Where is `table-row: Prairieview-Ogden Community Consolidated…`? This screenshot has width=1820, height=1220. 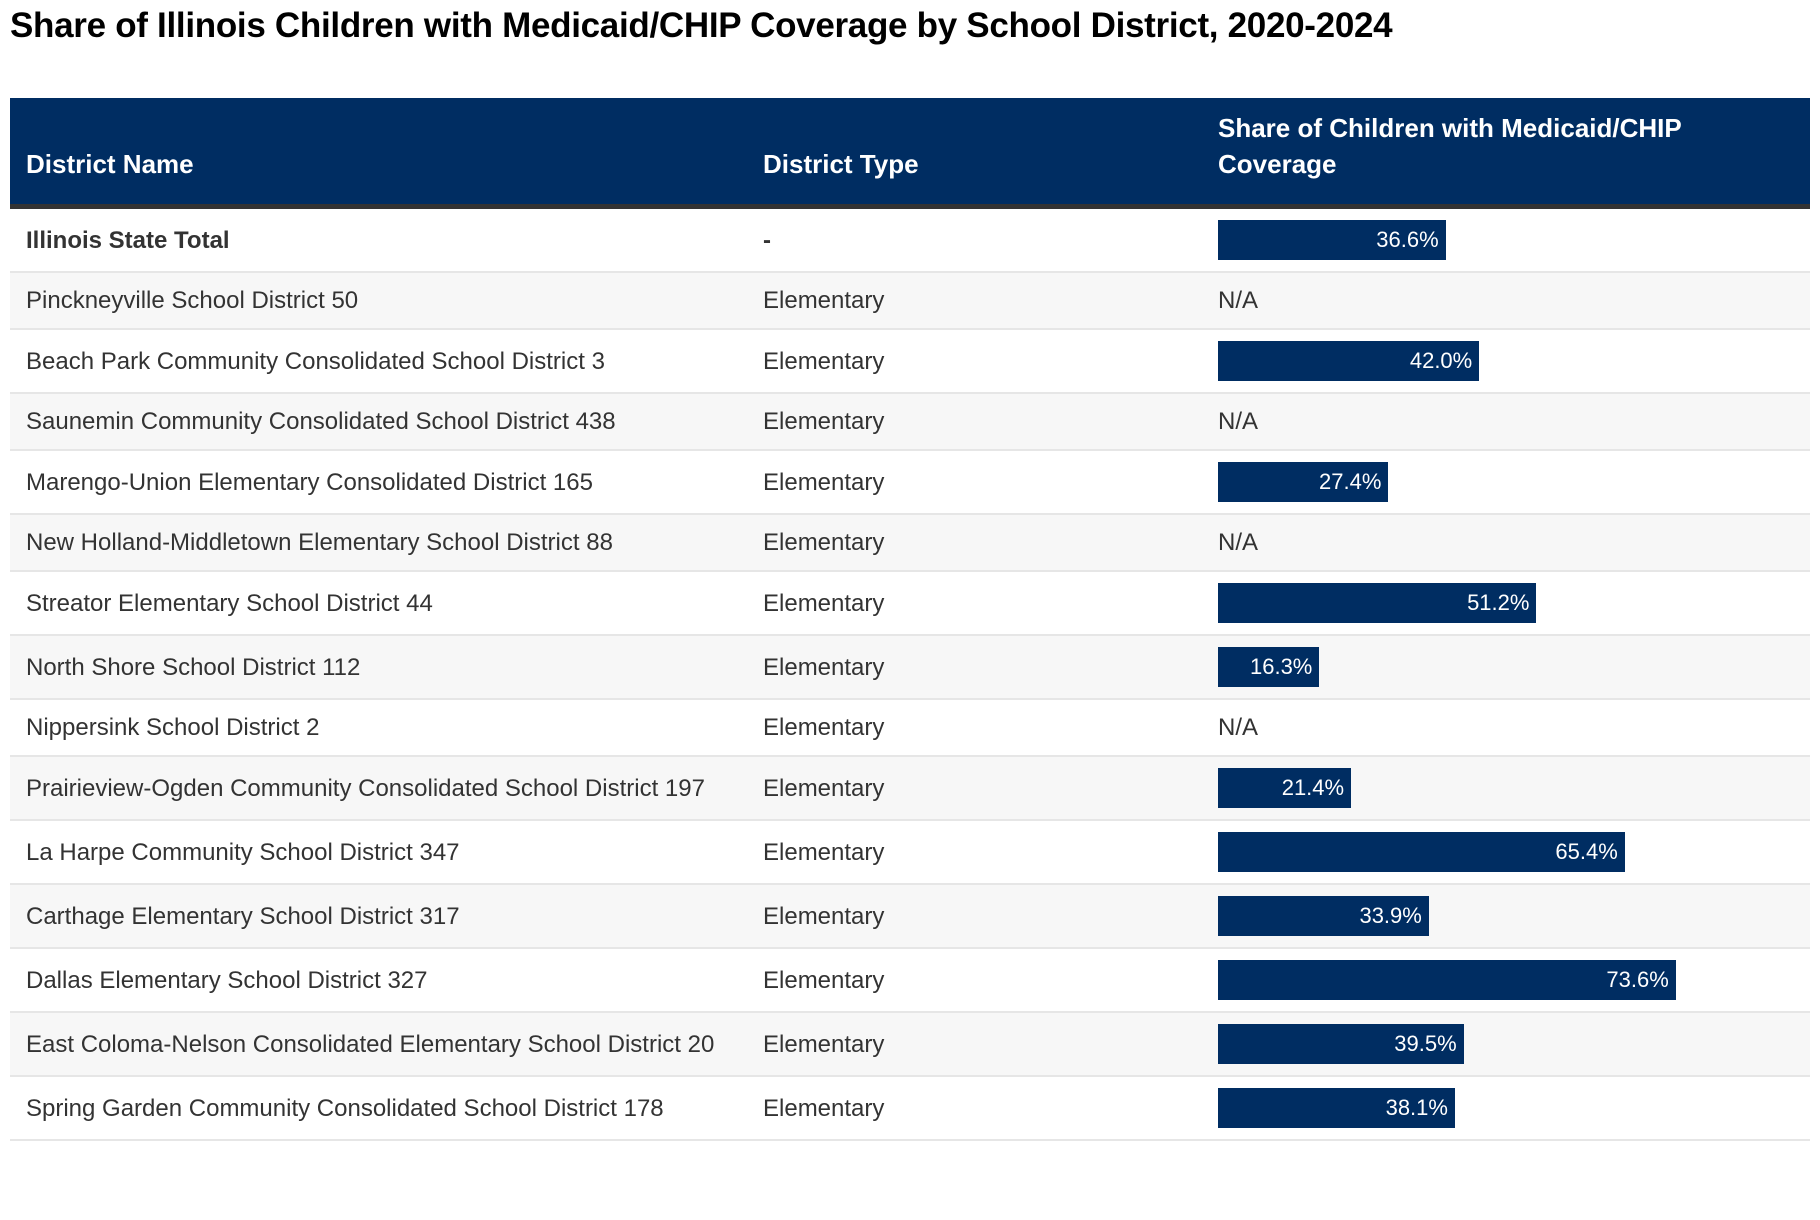
table-row: Prairieview-Ogden Community Consolidated… is located at coordinates (910, 788).